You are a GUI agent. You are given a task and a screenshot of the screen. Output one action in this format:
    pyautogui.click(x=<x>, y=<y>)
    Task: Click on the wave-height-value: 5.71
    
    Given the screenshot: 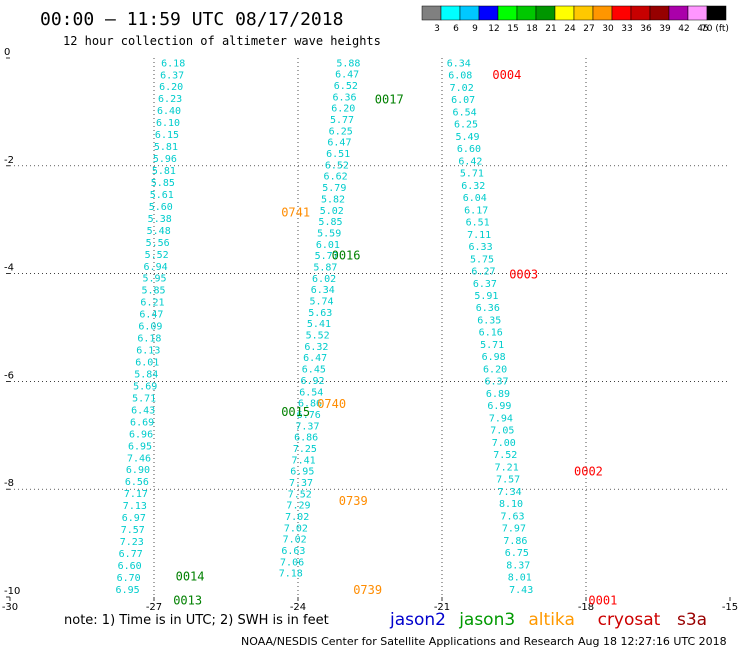 What is the action you would take?
    pyautogui.click(x=492, y=345)
    